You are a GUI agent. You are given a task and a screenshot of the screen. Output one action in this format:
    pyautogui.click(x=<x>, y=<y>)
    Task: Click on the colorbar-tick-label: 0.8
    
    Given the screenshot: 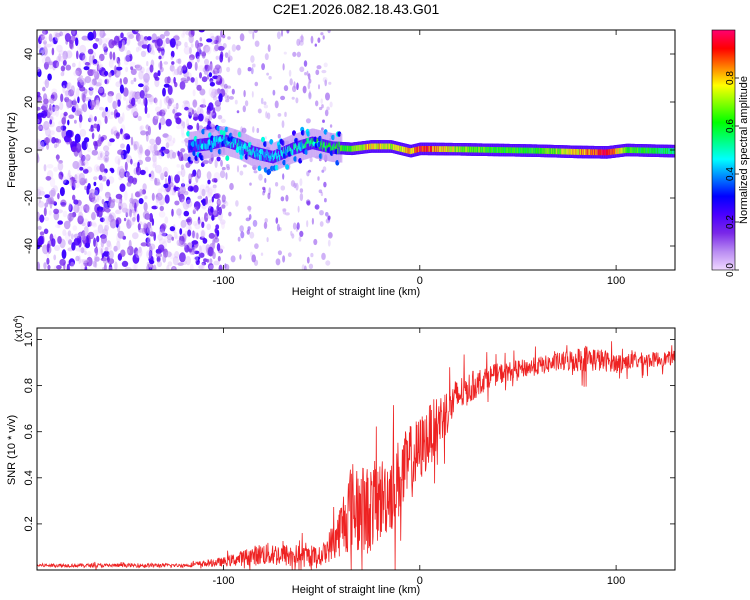 What is the action you would take?
    pyautogui.click(x=730, y=78)
    